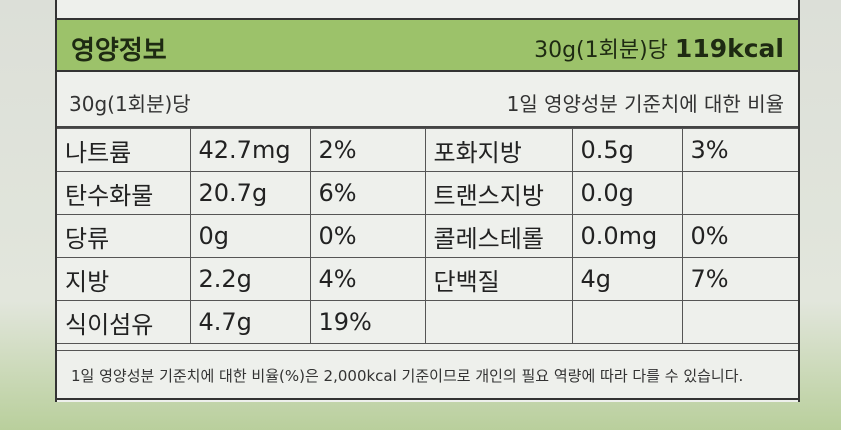 This screenshot has width=841, height=430. I want to click on table-cell: 지방, so click(124, 279).